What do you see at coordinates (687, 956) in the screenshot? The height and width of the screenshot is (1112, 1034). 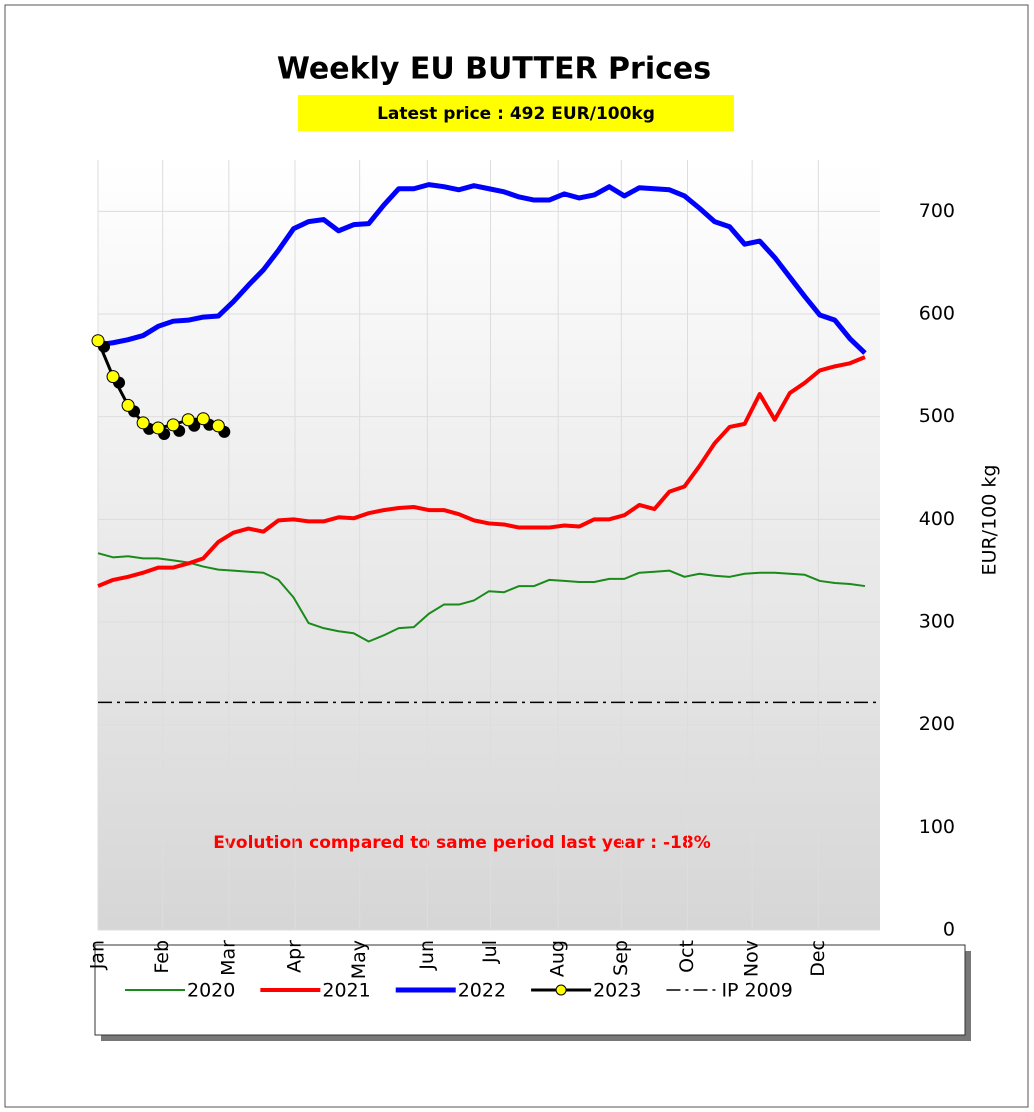 I see `x-tick-label: Oct` at bounding box center [687, 956].